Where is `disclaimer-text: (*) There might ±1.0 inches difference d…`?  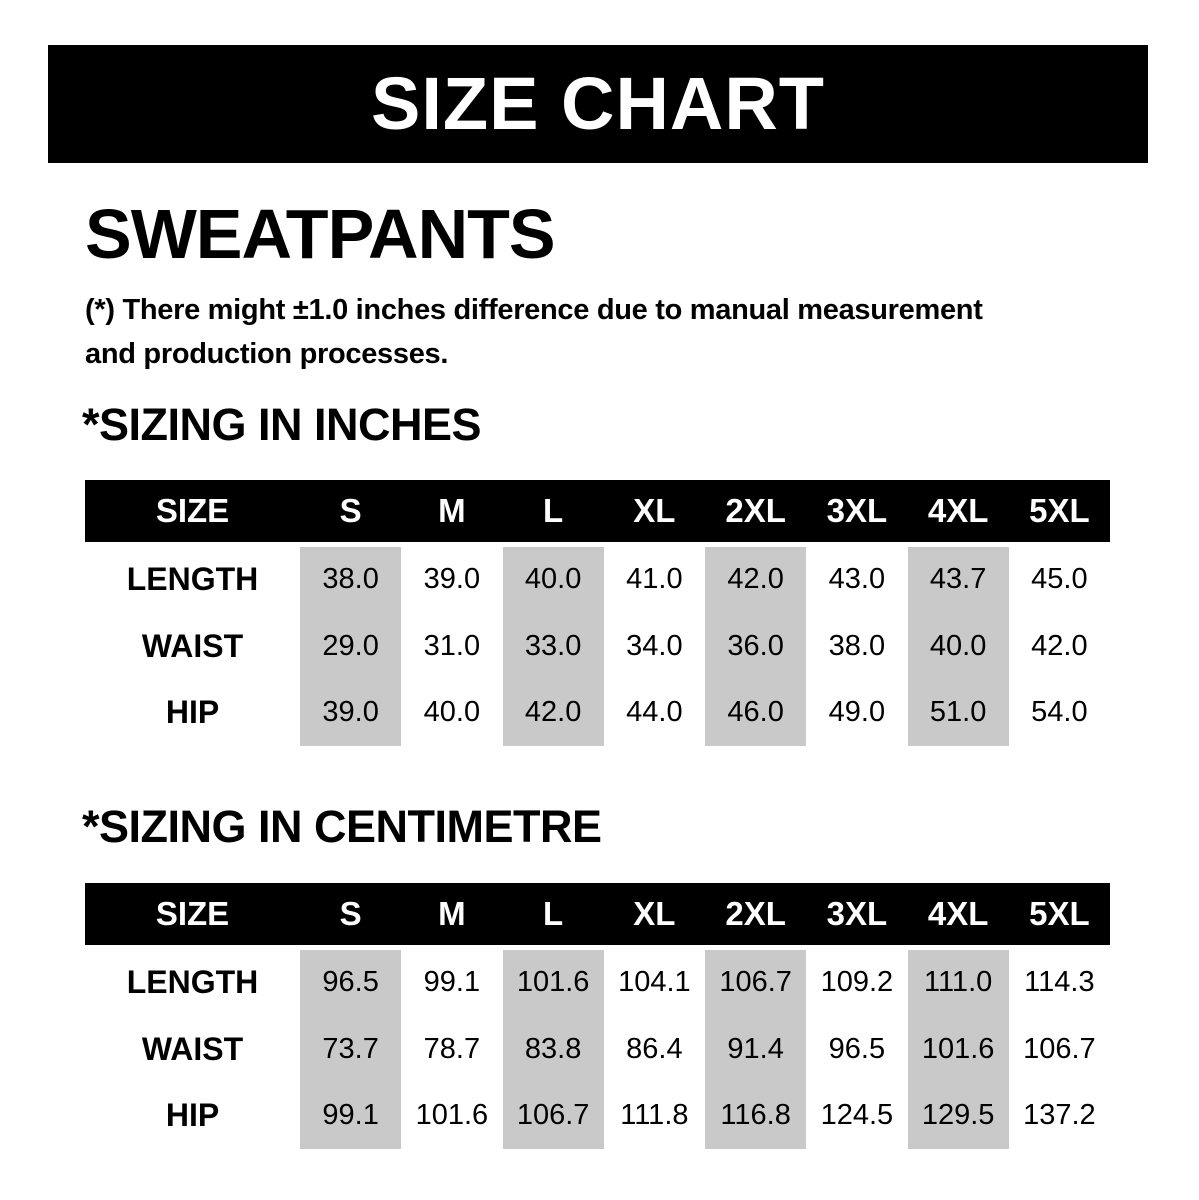 disclaimer-text: (*) There might ±1.0 inches difference d… is located at coordinates (534, 332).